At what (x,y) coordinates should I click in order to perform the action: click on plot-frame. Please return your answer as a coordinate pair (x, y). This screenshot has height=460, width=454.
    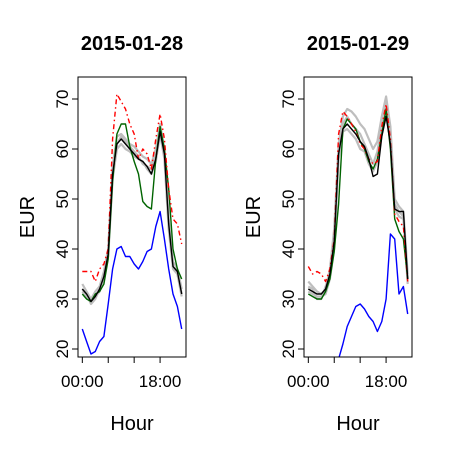
    Looking at the image, I should click on (132, 217).